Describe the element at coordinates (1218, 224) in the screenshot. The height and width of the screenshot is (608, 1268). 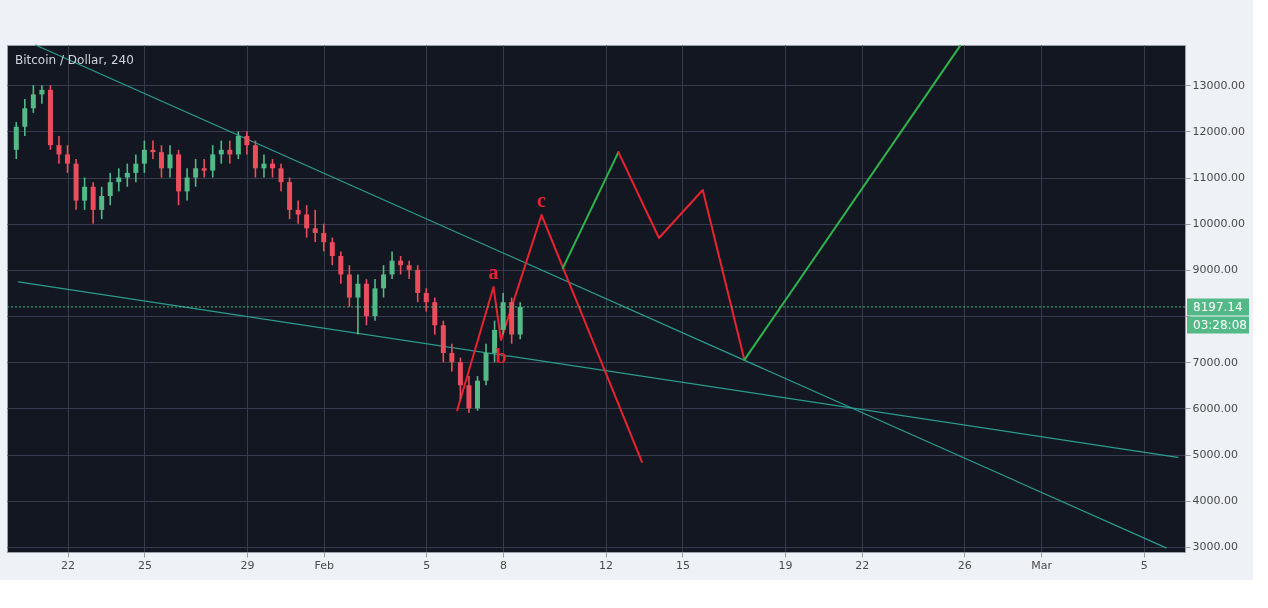
I see `y-tick-label: 10000.00` at that location.